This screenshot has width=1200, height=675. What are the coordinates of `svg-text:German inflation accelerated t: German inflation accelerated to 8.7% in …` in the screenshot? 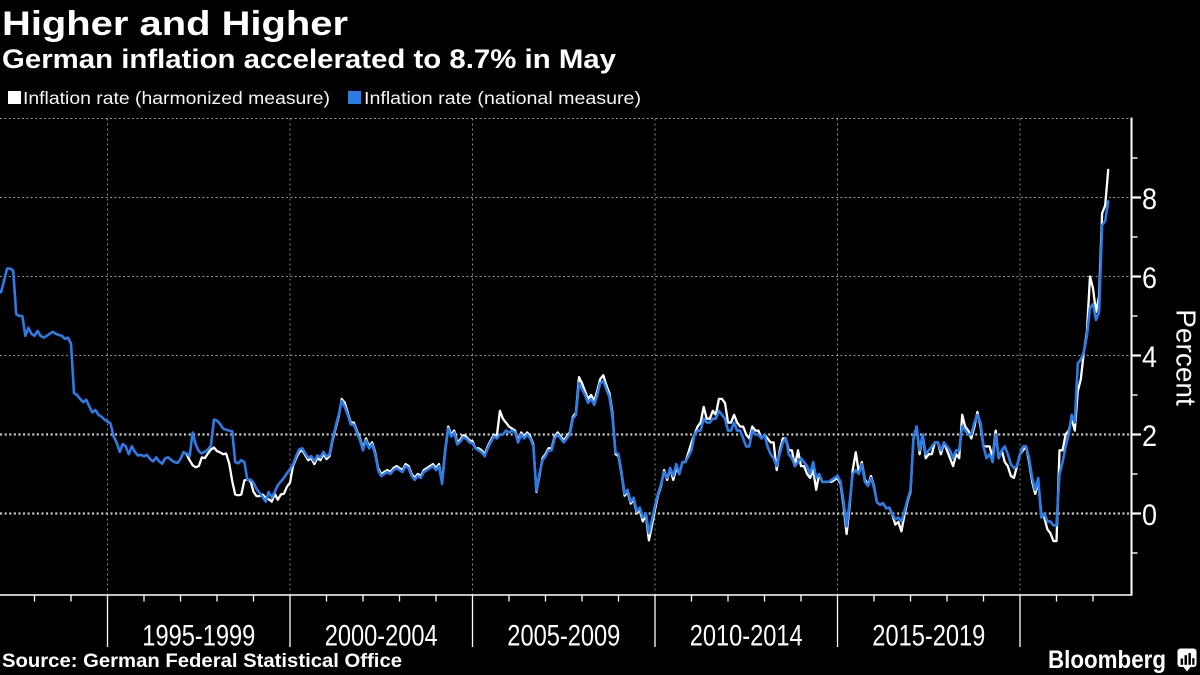 It's located at (309, 59).